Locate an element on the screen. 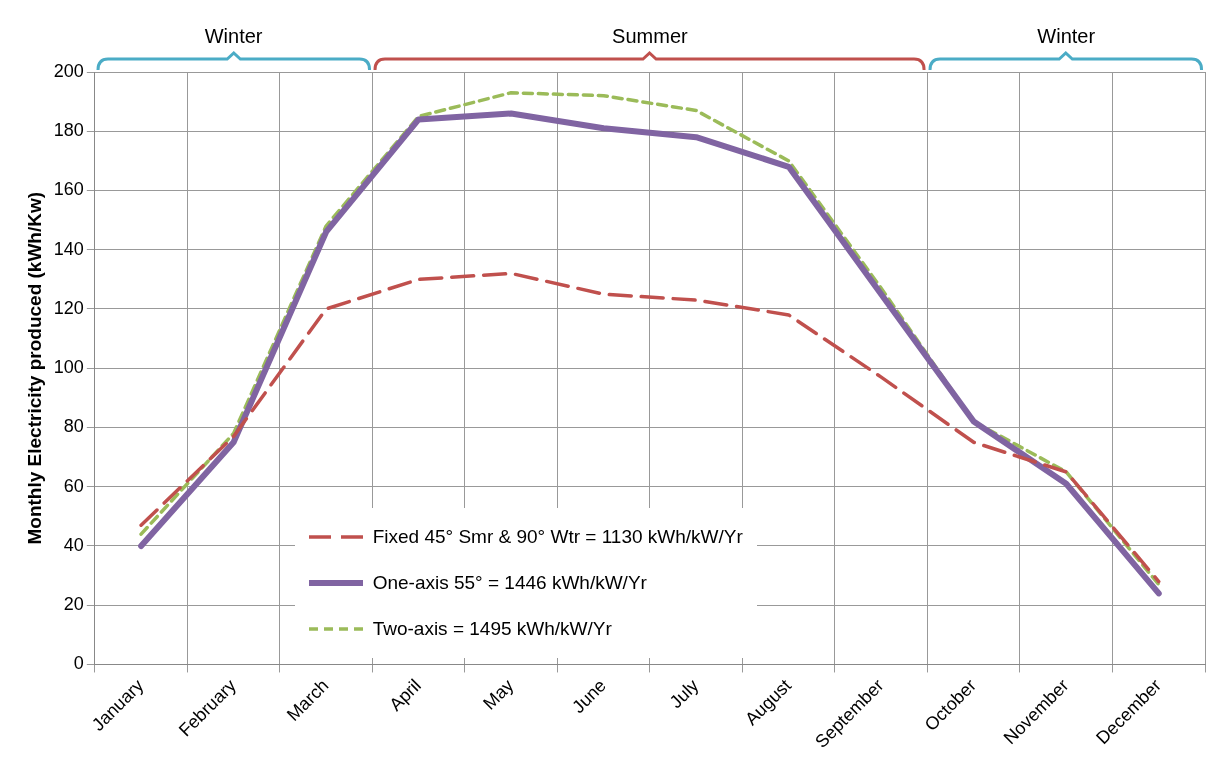 Image resolution: width=1231 pixels, height=766 pixels. y-axis-title: Monthly Electricity produced (kWh/Kw) is located at coordinates (34, 368).